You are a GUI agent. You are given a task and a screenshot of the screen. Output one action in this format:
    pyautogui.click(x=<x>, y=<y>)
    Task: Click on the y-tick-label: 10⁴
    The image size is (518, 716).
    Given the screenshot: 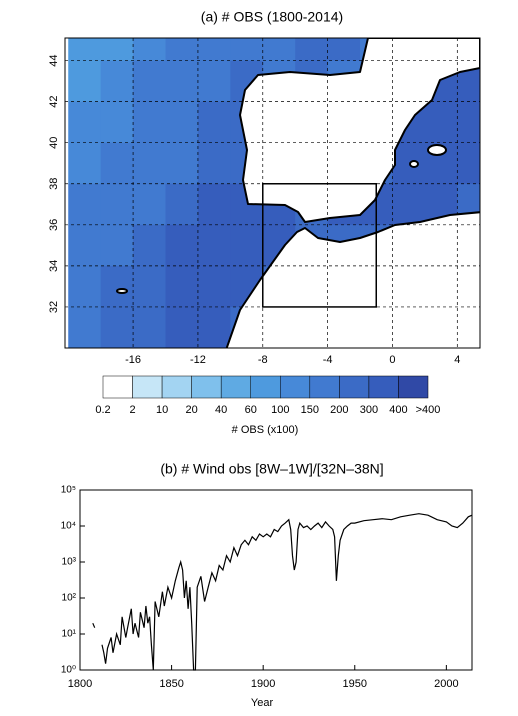 What is the action you would take?
    pyautogui.click(x=68, y=526)
    